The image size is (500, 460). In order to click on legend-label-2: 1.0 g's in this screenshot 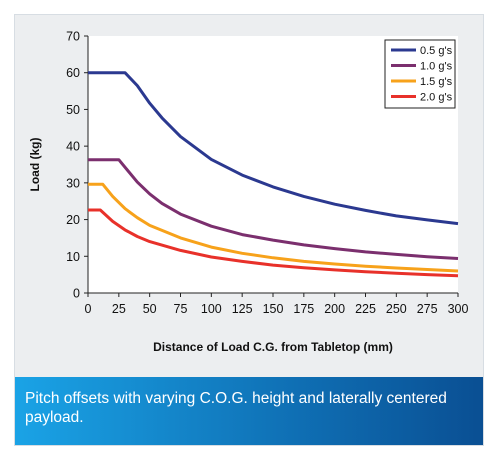, I will do `click(436, 67)`.